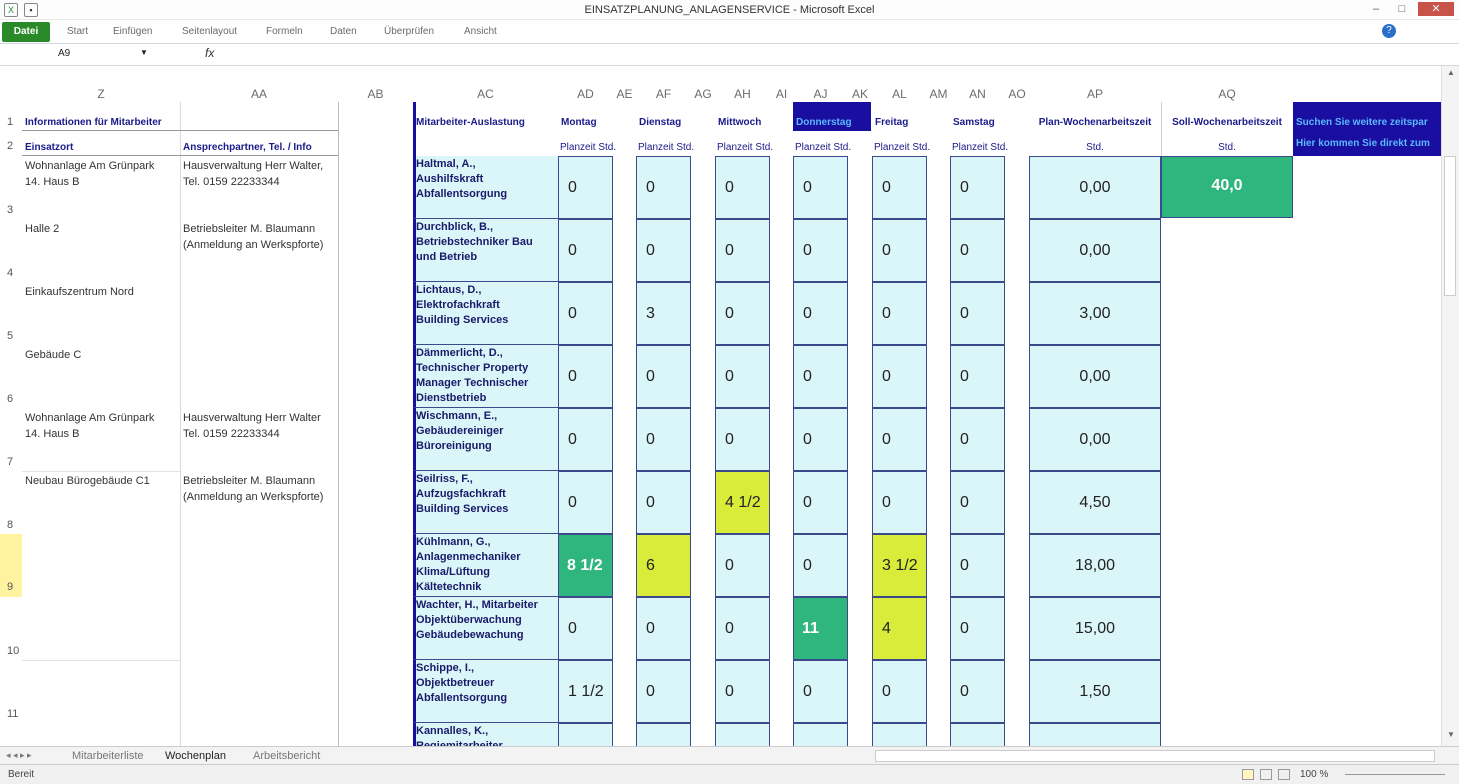 Image resolution: width=1459 pixels, height=784 pixels. Describe the element at coordinates (1266, 774) in the screenshot. I see `page-layout-icon` at that location.